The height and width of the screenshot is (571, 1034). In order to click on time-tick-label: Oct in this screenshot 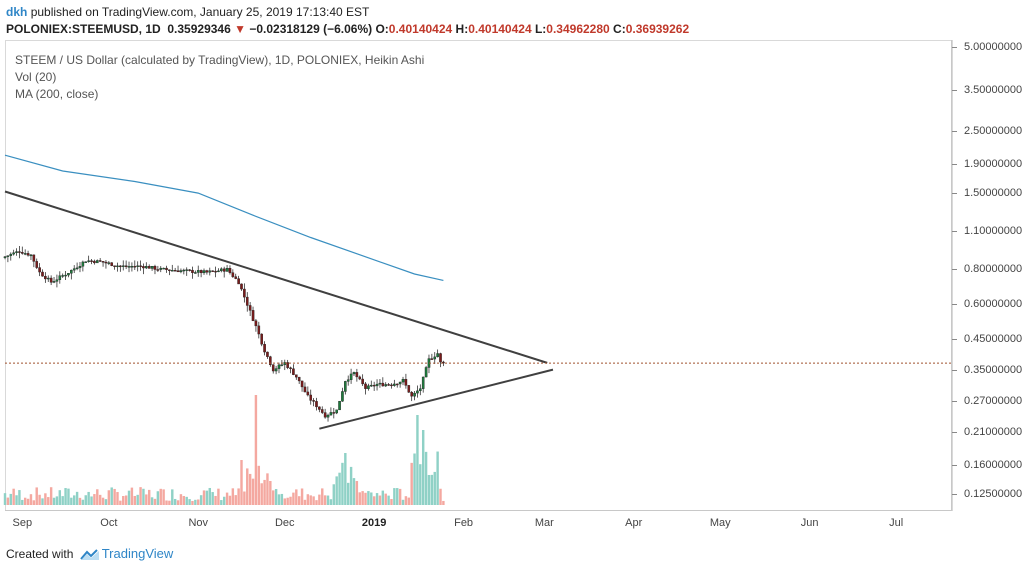, I will do `click(109, 523)`.